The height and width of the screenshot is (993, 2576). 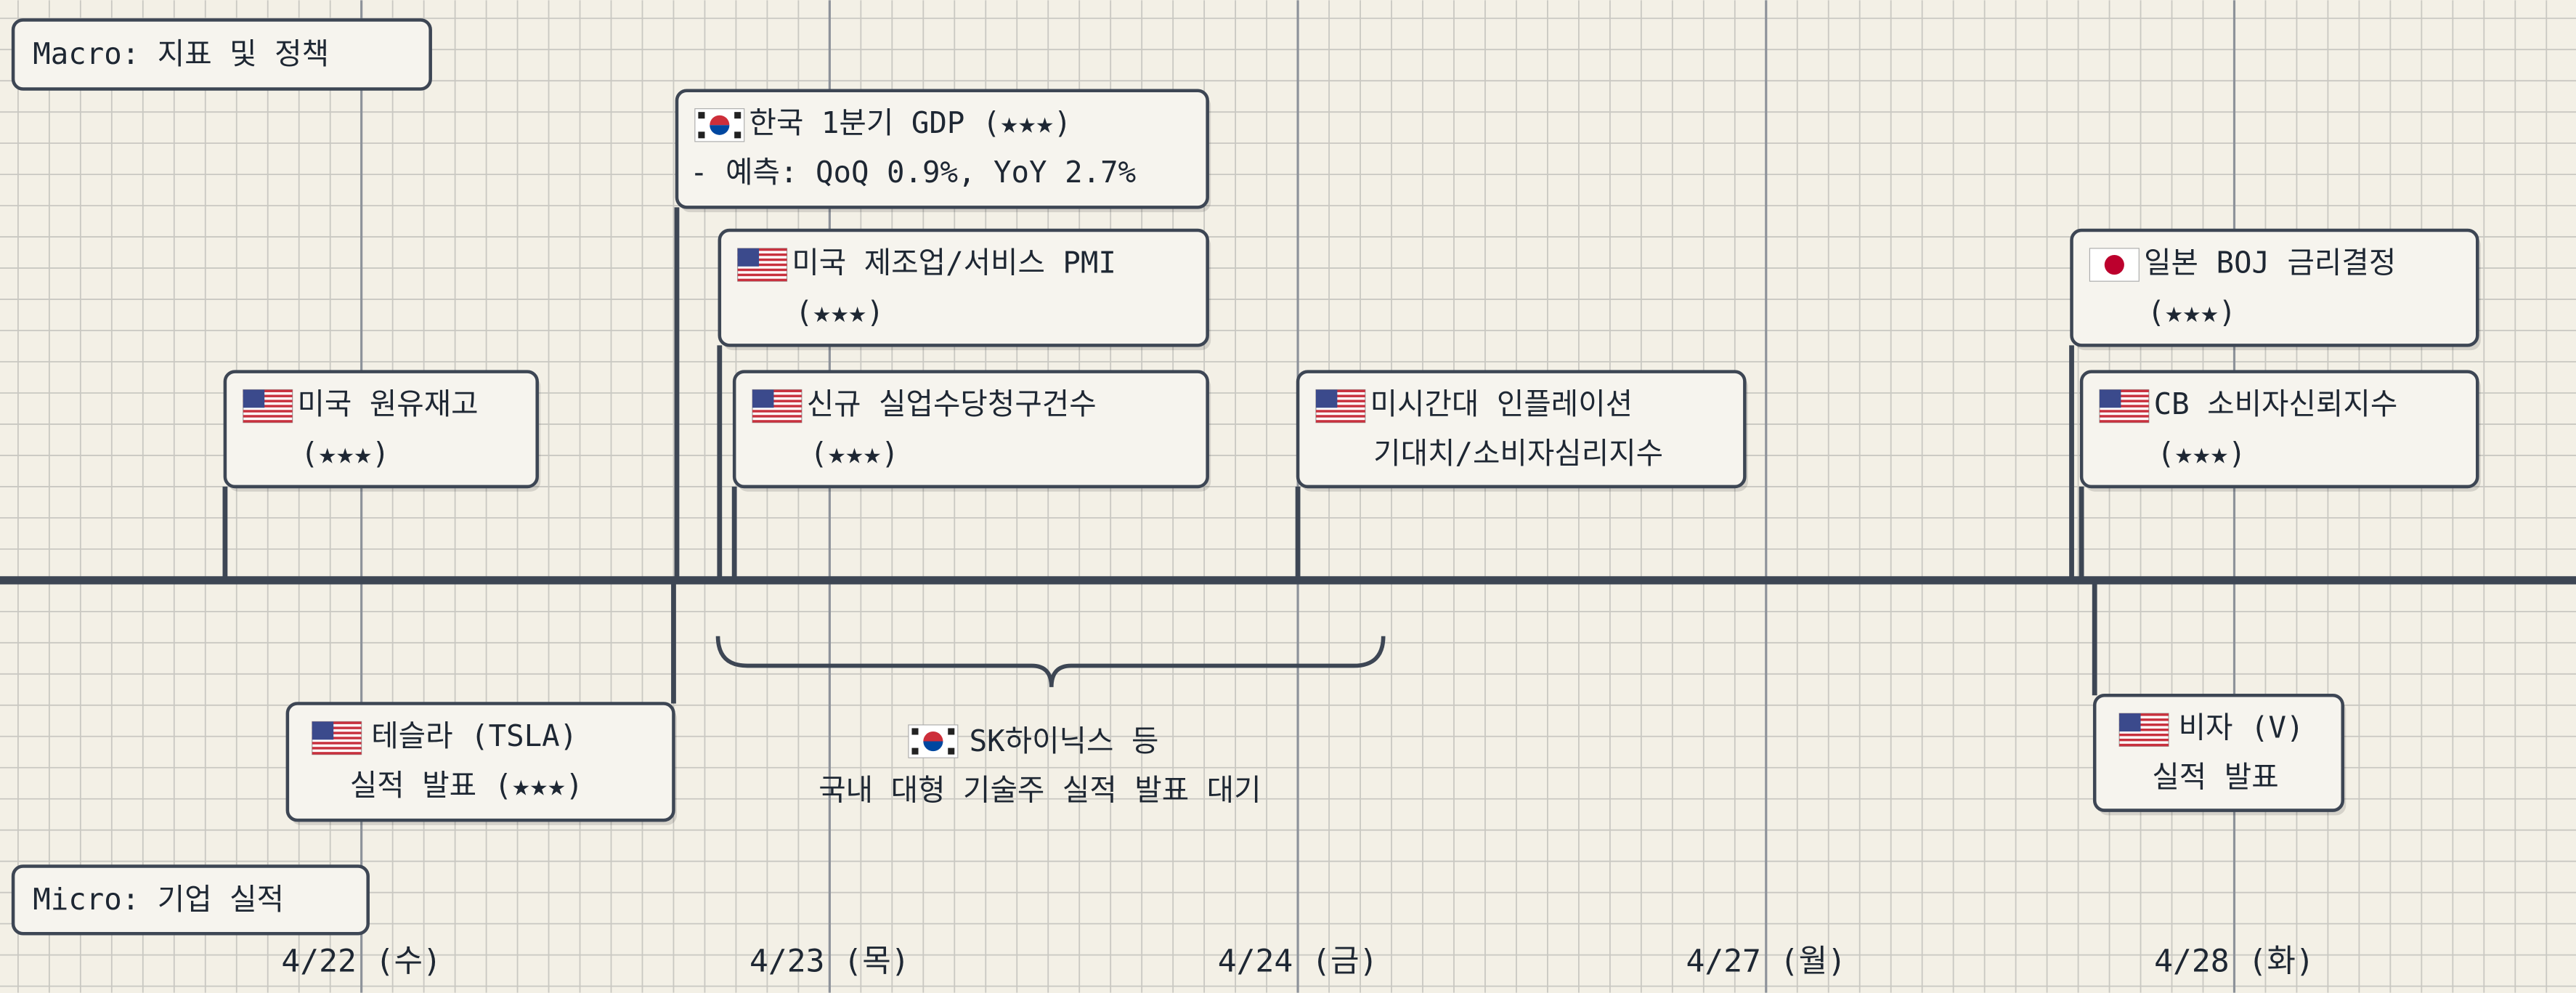 What do you see at coordinates (720, 130) in the screenshot?
I see `flag-taegeuk` at bounding box center [720, 130].